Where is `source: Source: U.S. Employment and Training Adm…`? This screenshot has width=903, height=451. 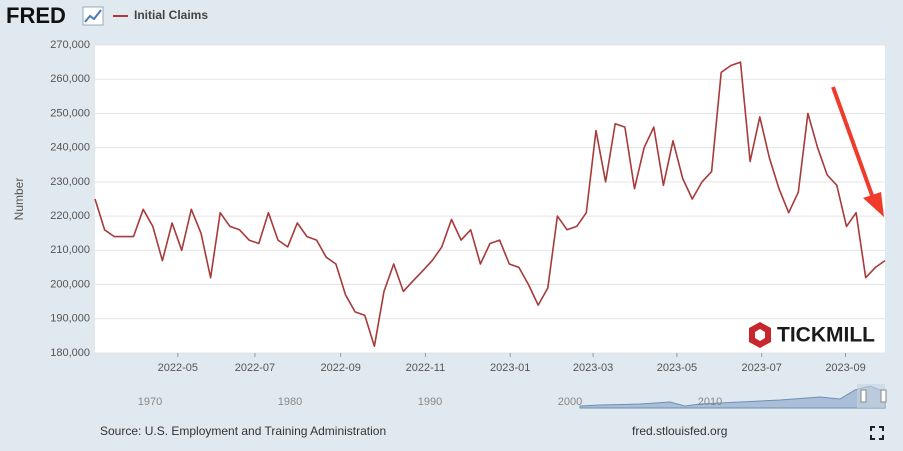
source: Source: U.S. Employment and Training Adm… is located at coordinates (243, 431).